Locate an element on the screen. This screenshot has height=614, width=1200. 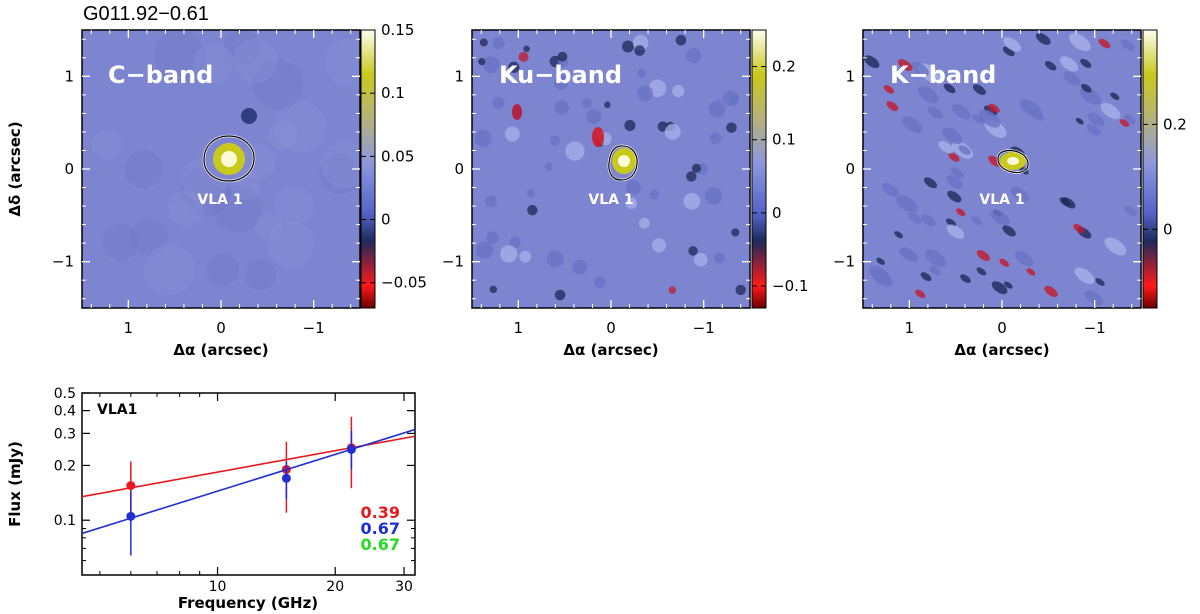
x-tick-label: 20 is located at coordinates (335, 587).